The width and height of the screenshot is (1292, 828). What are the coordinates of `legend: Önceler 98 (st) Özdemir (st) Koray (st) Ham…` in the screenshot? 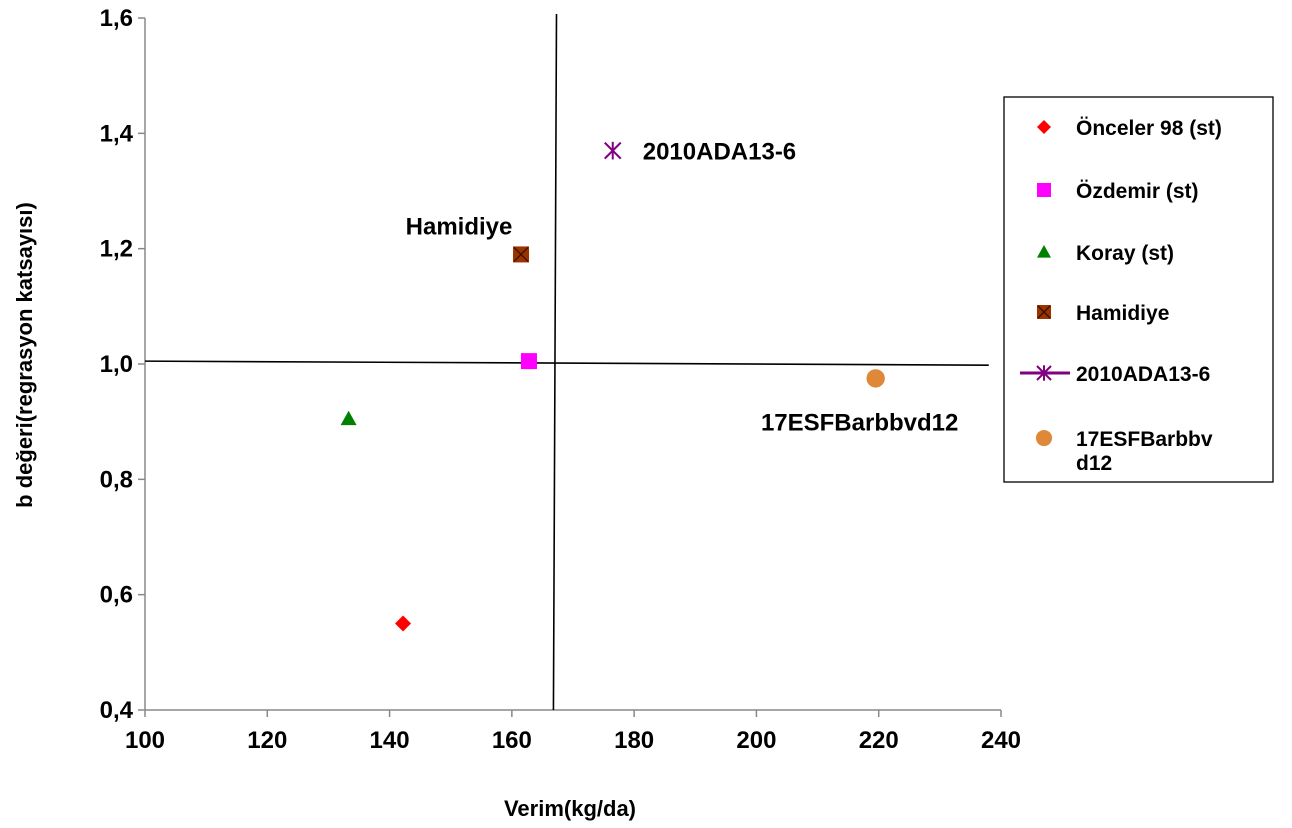 It's located at (1138, 289).